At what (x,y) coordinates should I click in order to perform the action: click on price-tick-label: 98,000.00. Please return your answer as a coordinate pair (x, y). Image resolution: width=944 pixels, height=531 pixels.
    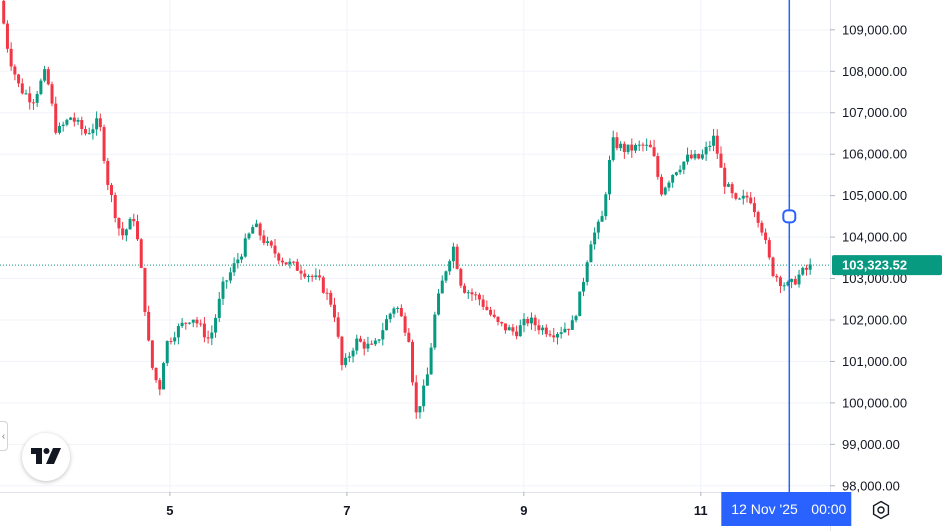
    Looking at the image, I should click on (871, 485).